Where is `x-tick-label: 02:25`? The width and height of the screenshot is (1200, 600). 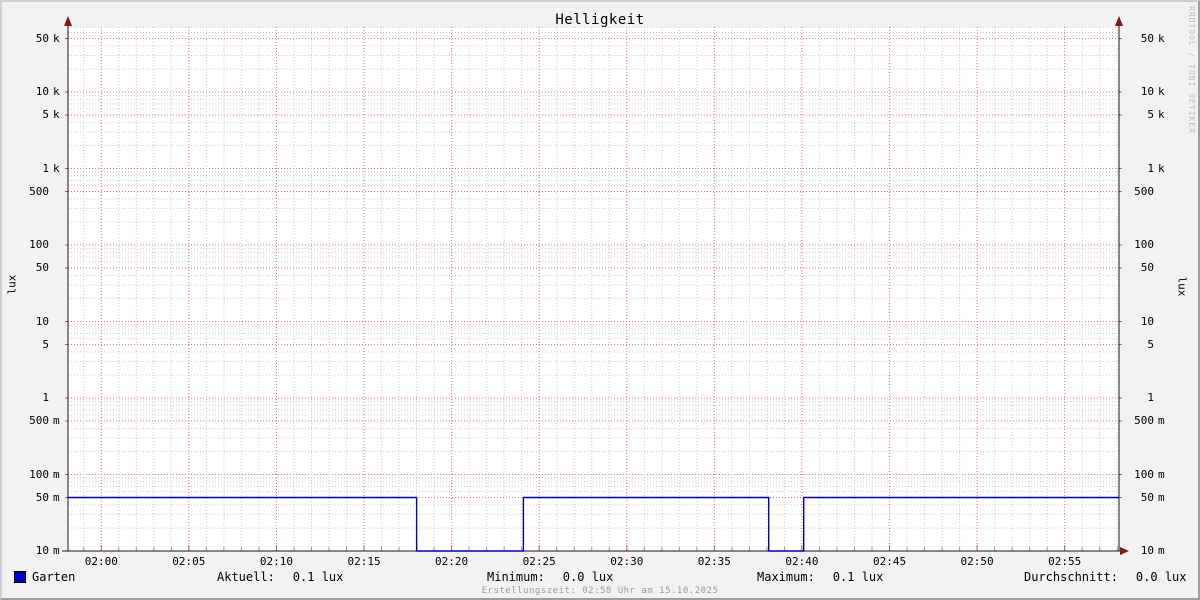 x-tick-label: 02:25 is located at coordinates (539, 561).